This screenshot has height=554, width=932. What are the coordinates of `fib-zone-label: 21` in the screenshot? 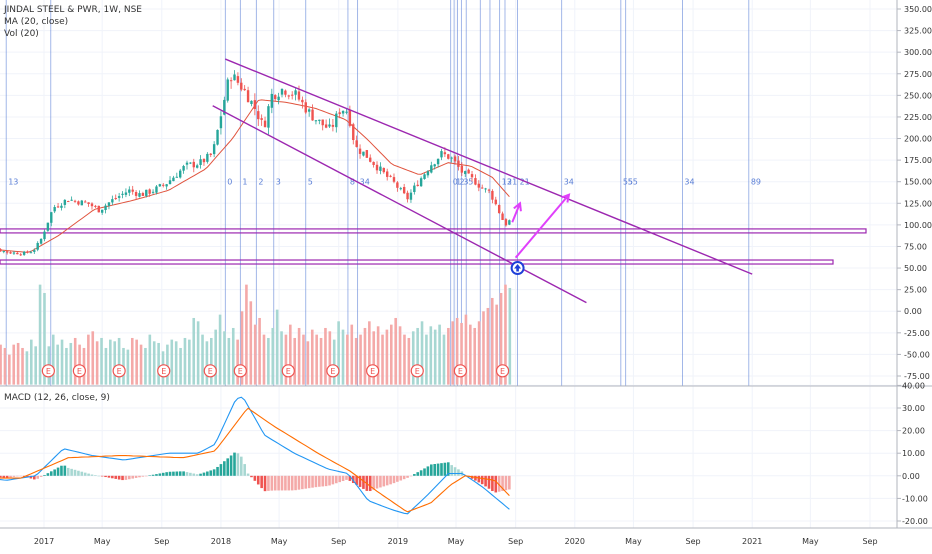 It's located at (512, 181).